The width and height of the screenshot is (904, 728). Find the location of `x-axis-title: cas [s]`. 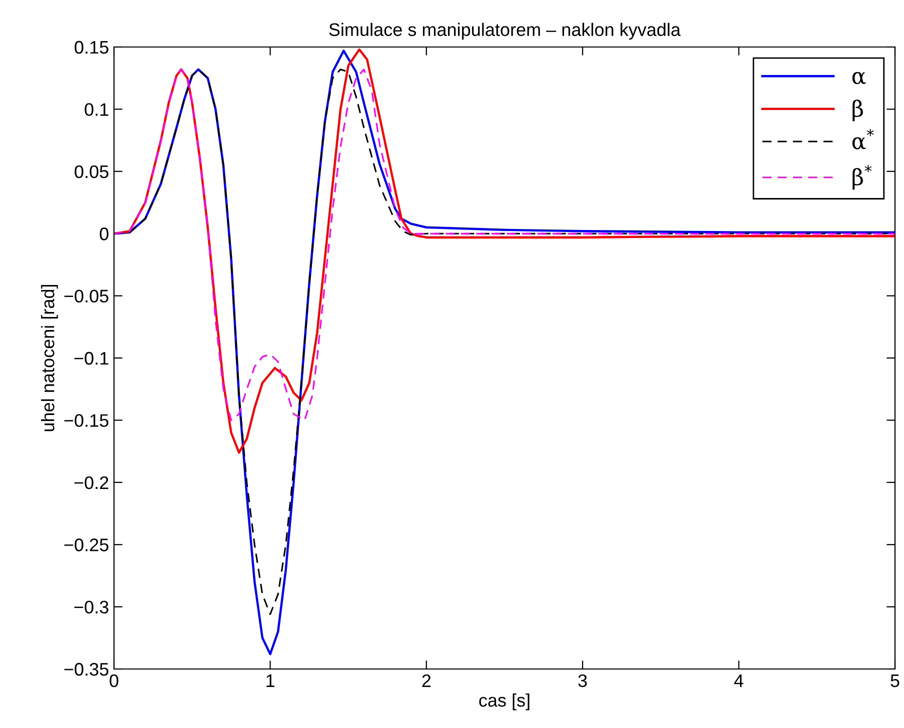

x-axis-title: cas [s] is located at coordinates (504, 701).